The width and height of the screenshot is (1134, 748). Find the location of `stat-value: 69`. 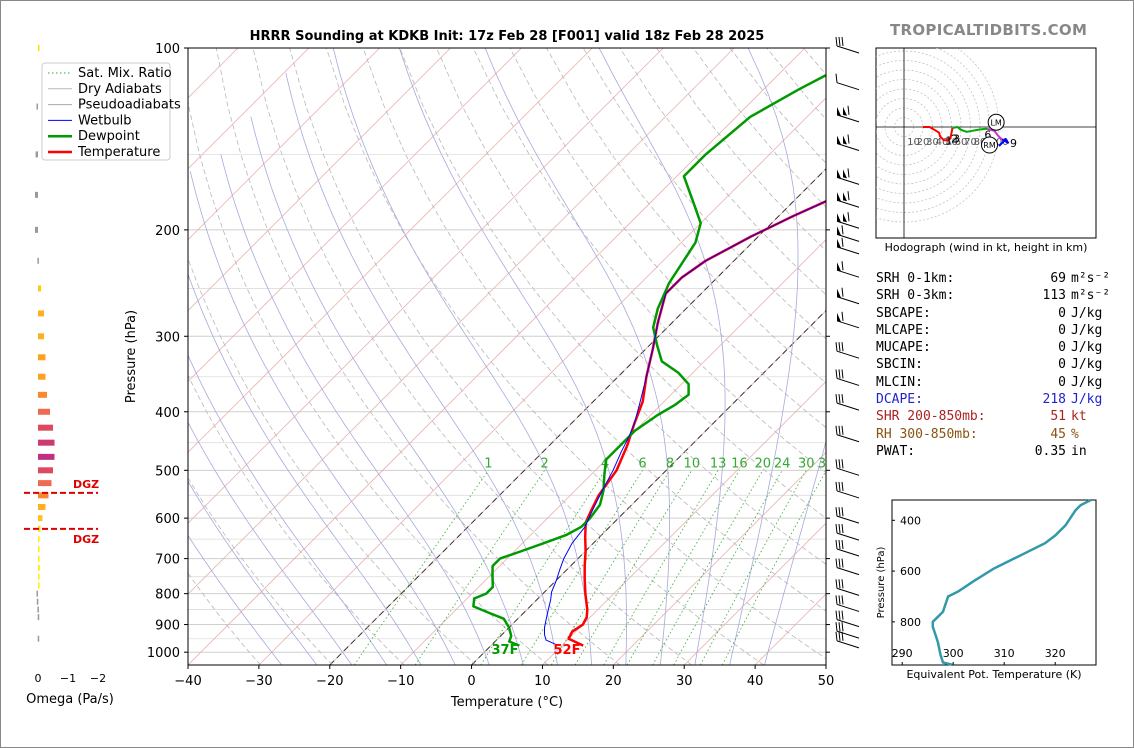

stat-value: 69 is located at coordinates (1058, 278).